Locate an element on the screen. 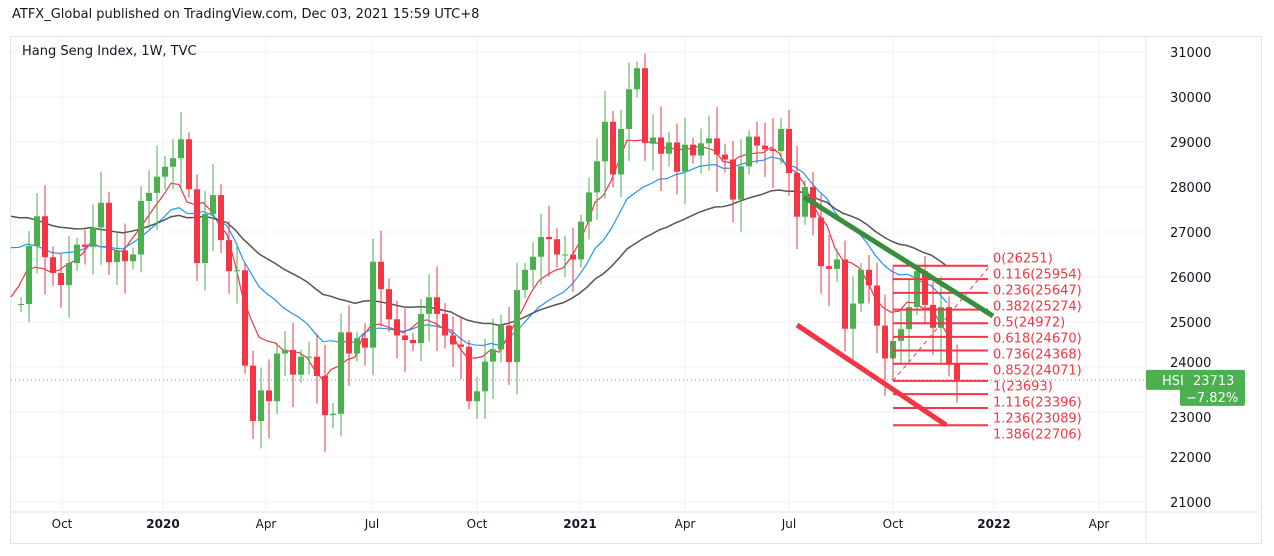  fib-level-label: 1.386(22706) is located at coordinates (1037, 435).